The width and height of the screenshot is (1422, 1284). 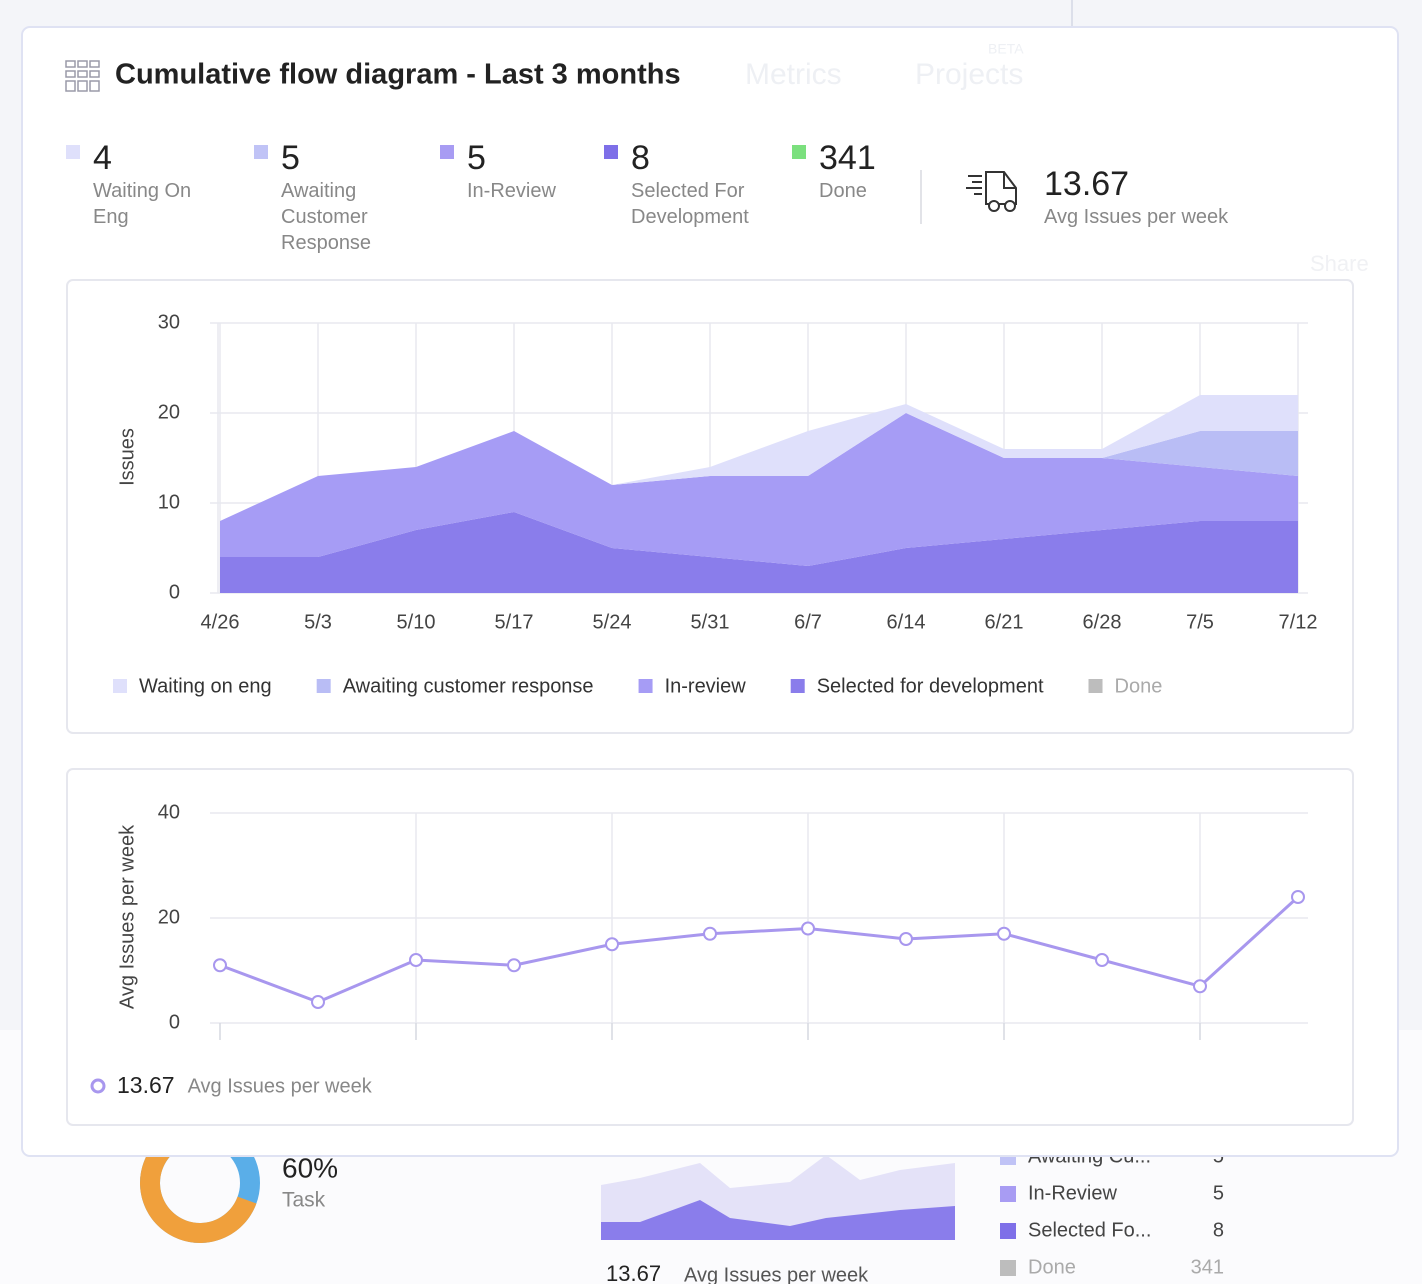 I want to click on truck-icon, so click(x=991, y=191).